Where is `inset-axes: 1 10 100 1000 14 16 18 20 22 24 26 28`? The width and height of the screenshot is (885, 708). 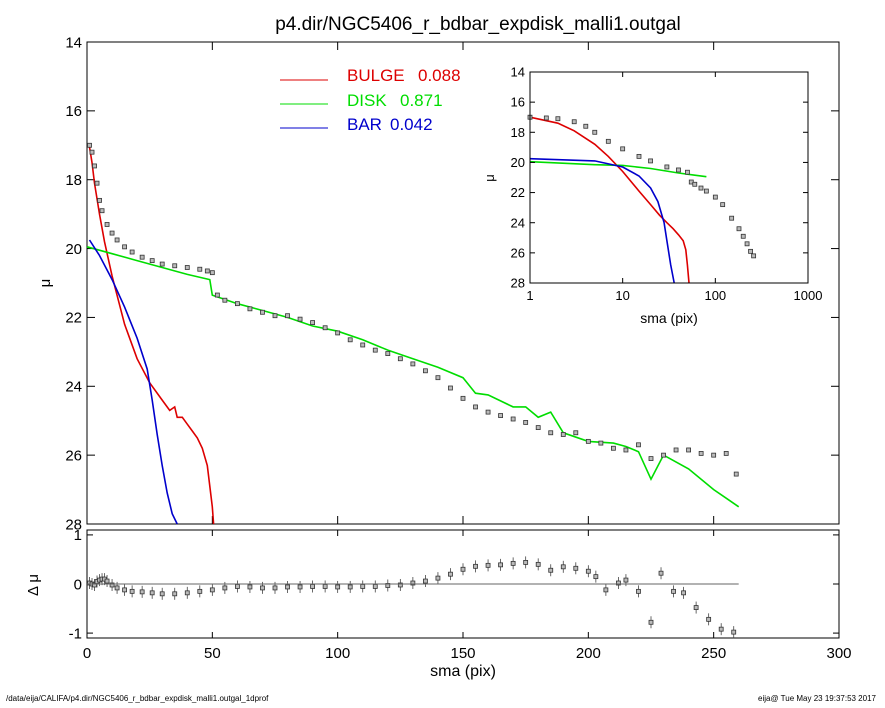
inset-axes: 1 10 100 1000 14 16 18 20 22 24 26 28 is located at coordinates (667, 184).